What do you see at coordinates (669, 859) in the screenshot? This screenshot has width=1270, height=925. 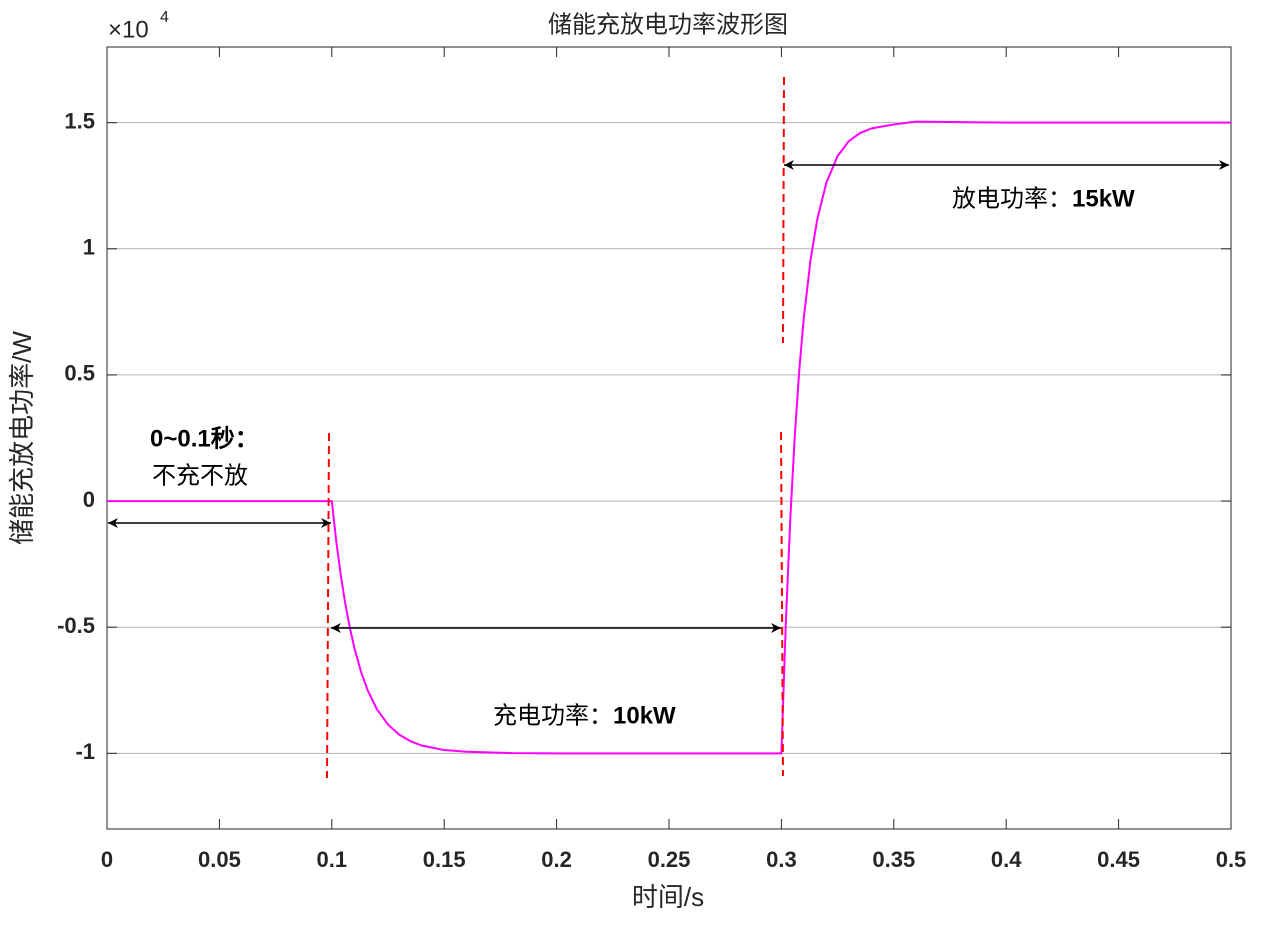 I see `x-tick-label: 0.25` at bounding box center [669, 859].